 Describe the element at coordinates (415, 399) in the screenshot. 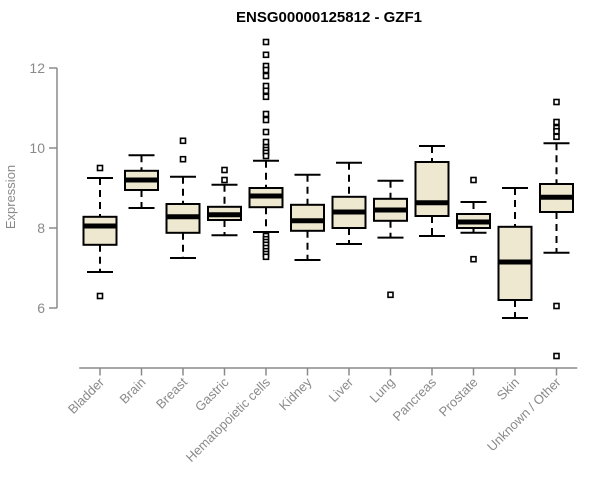

I see `x-tick-label: Pancreas` at that location.